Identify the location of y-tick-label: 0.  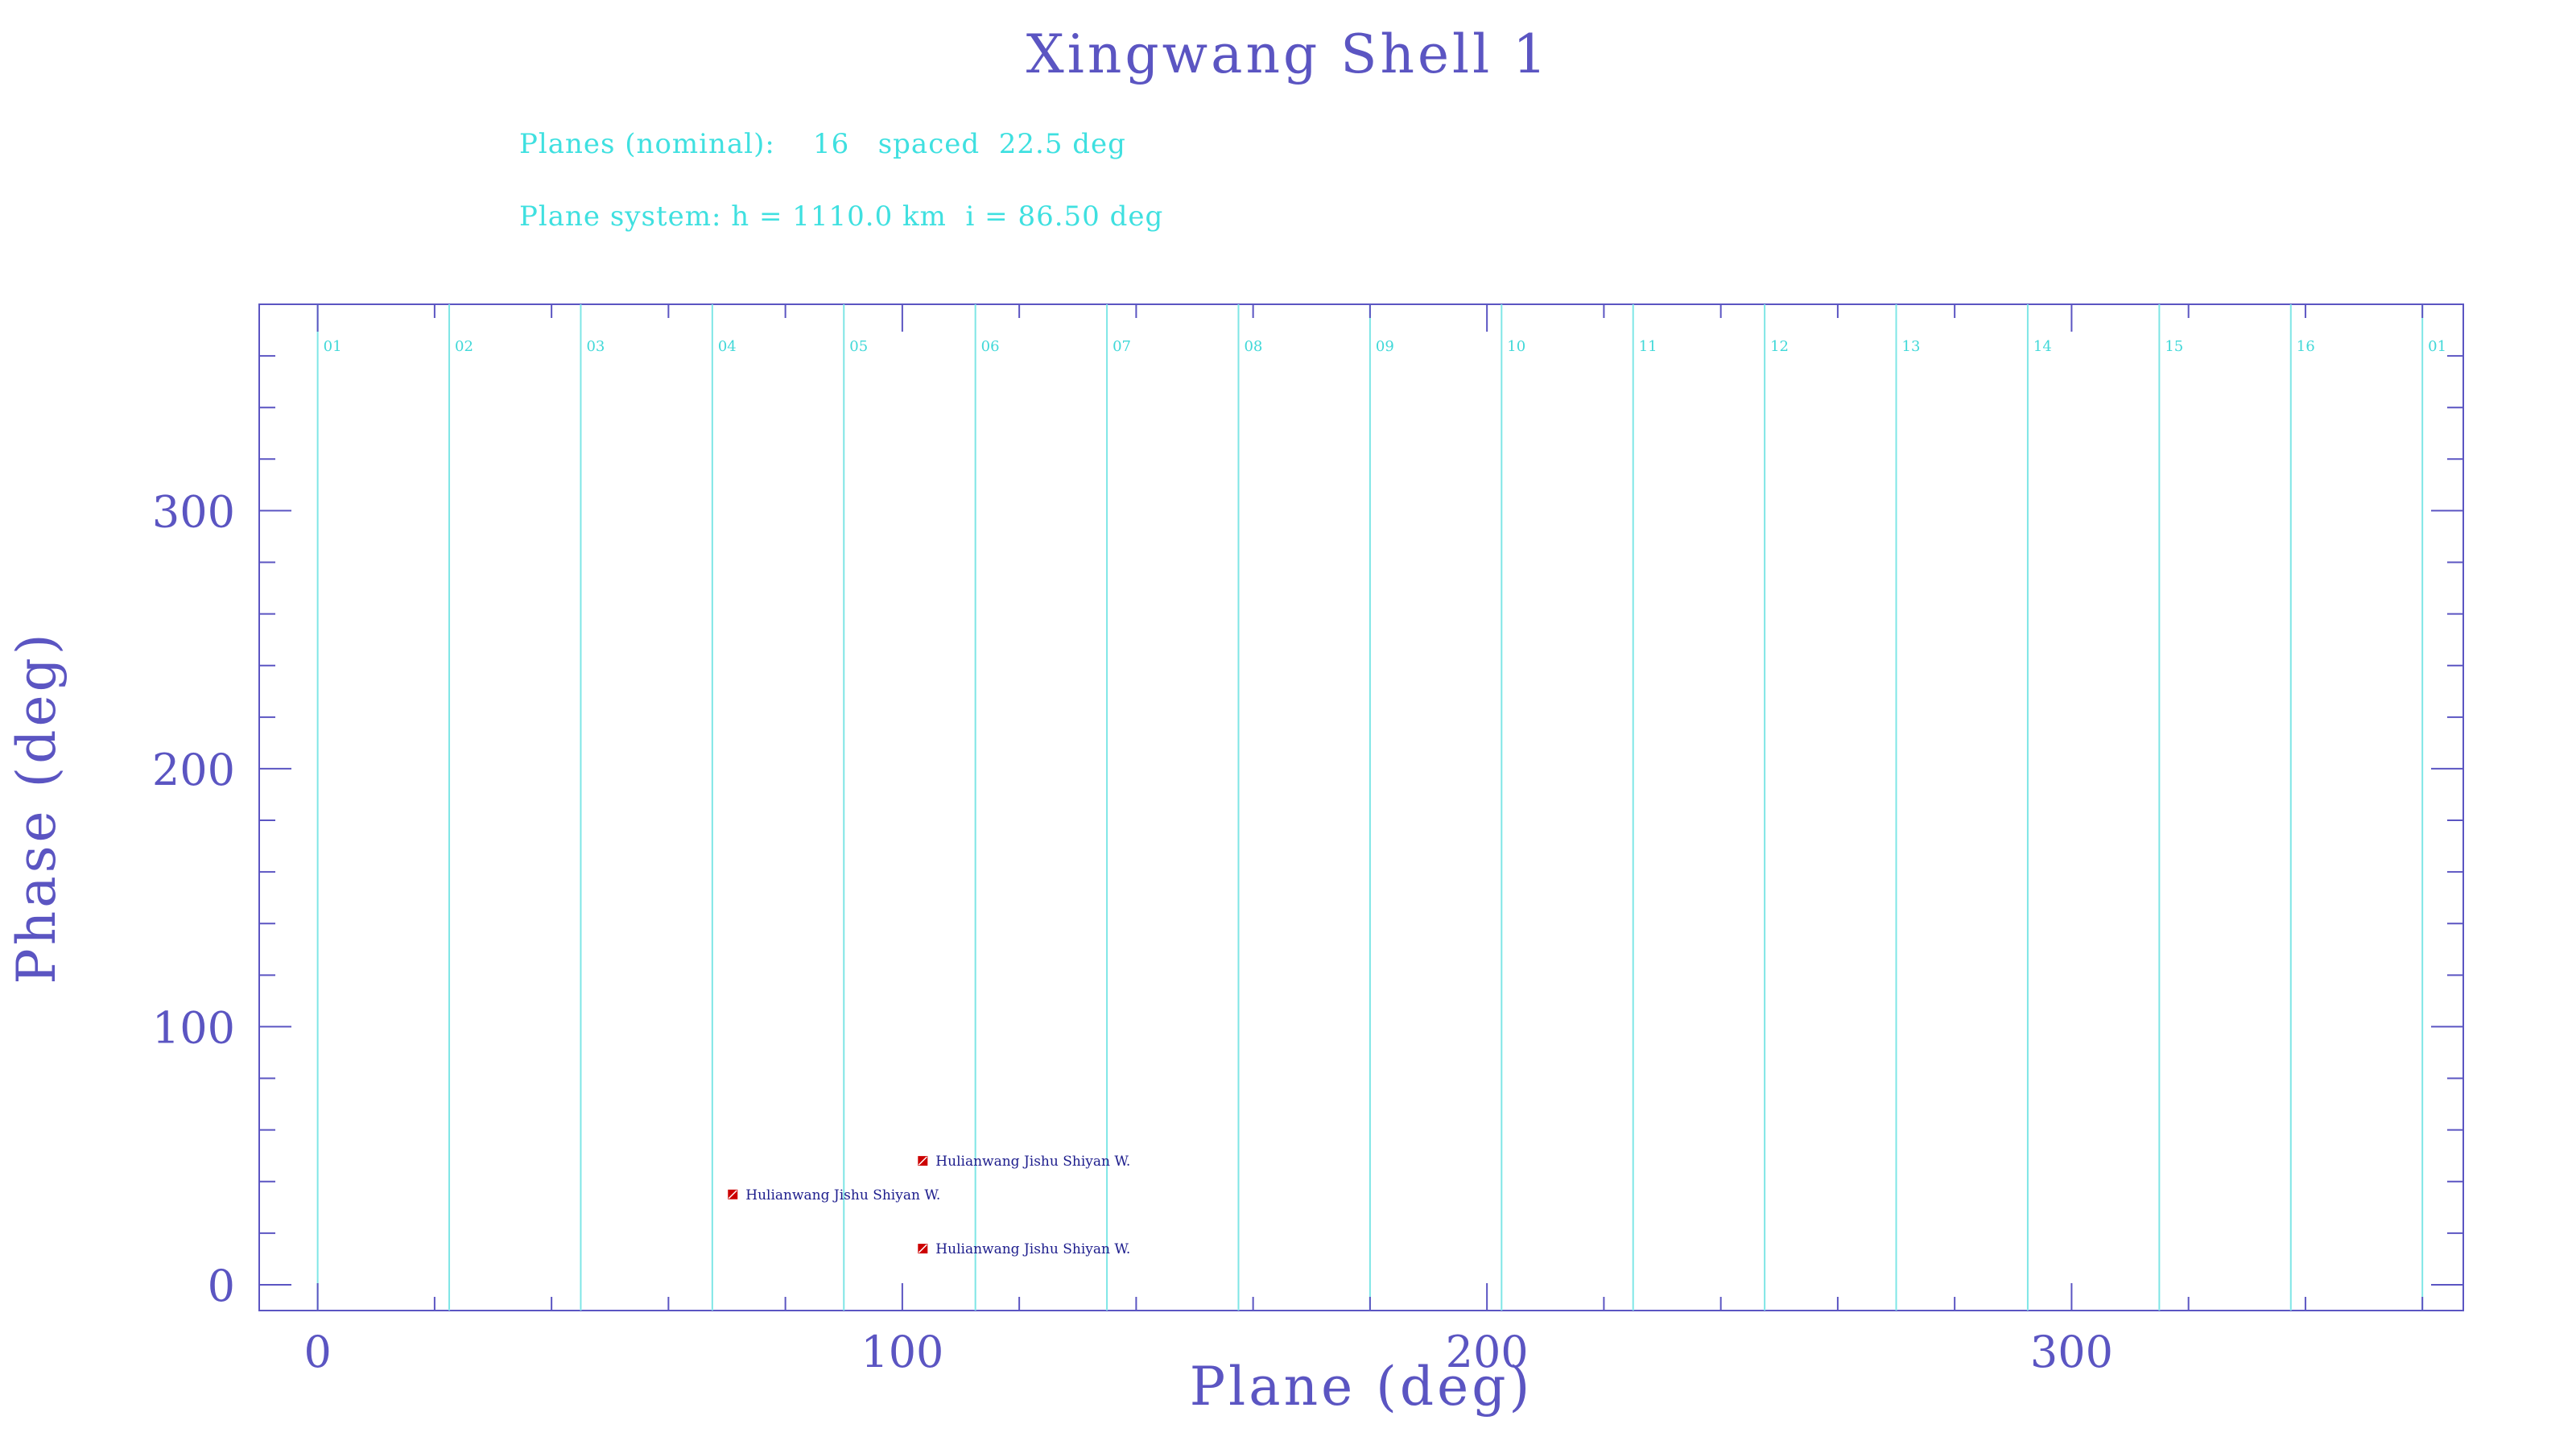
(221, 1286).